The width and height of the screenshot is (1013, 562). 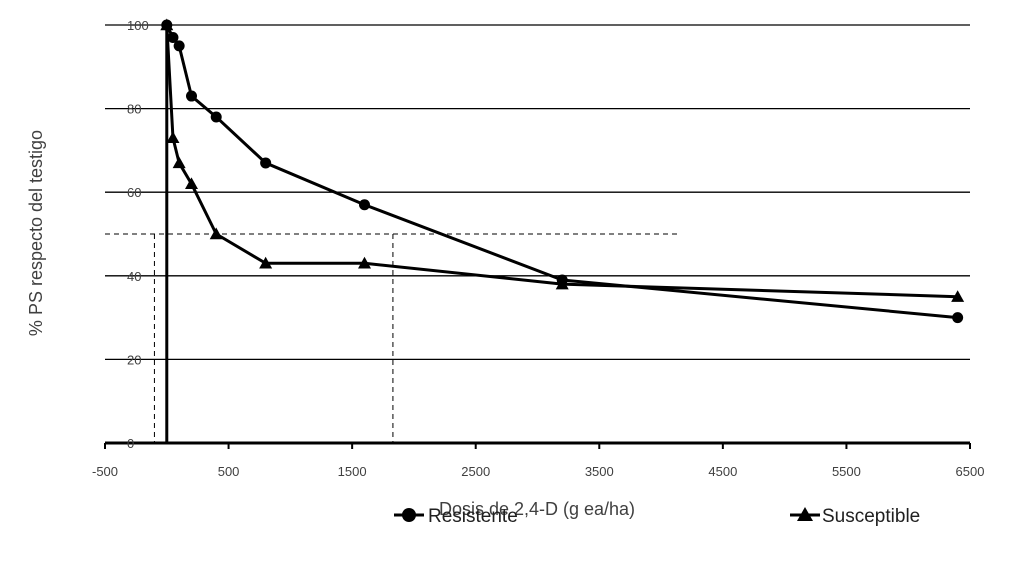 I want to click on x-axis-title: Dosis de 2,4-D (g ea/ha), so click(x=537, y=509).